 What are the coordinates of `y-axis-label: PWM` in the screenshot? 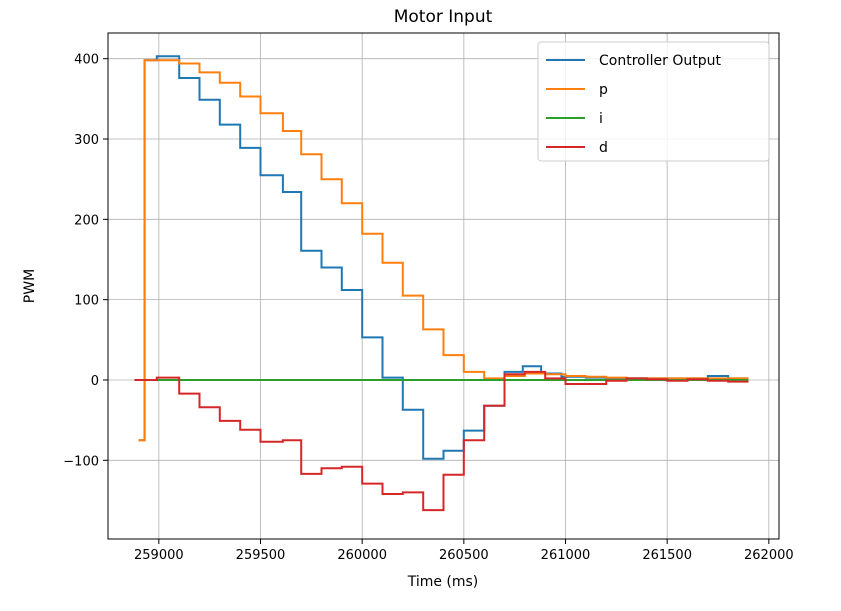 It's located at (30, 286).